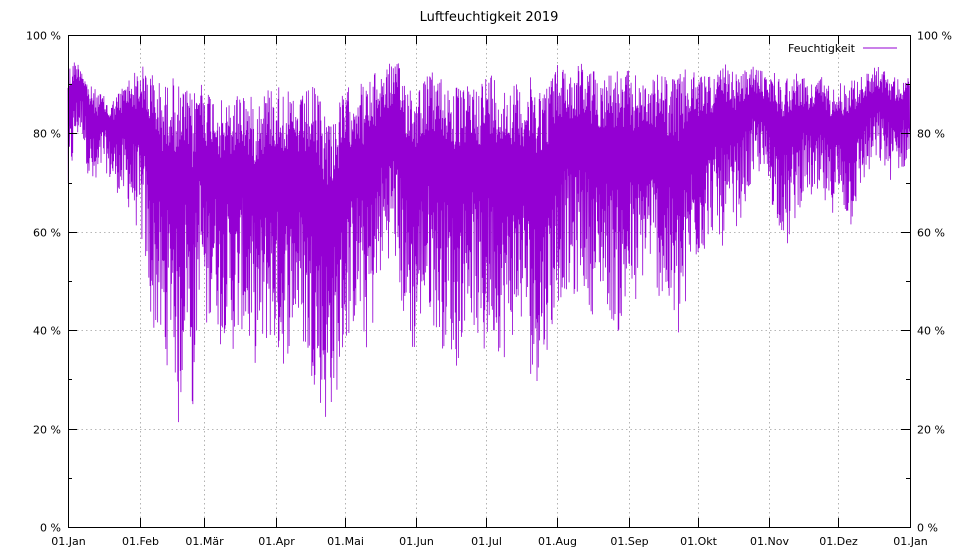 Image resolution: width=980 pixels, height=550 pixels. I want to click on y-tick-label-right: 100 %, so click(934, 36).